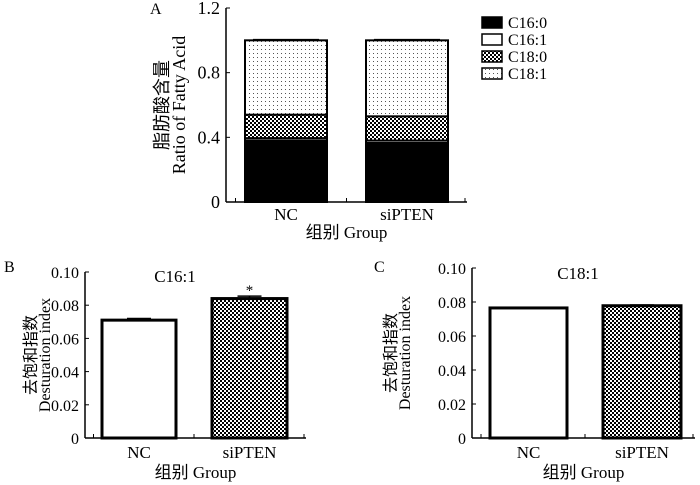  Describe the element at coordinates (209, 137) in the screenshot. I see `y-tick-label: 0.4` at that location.